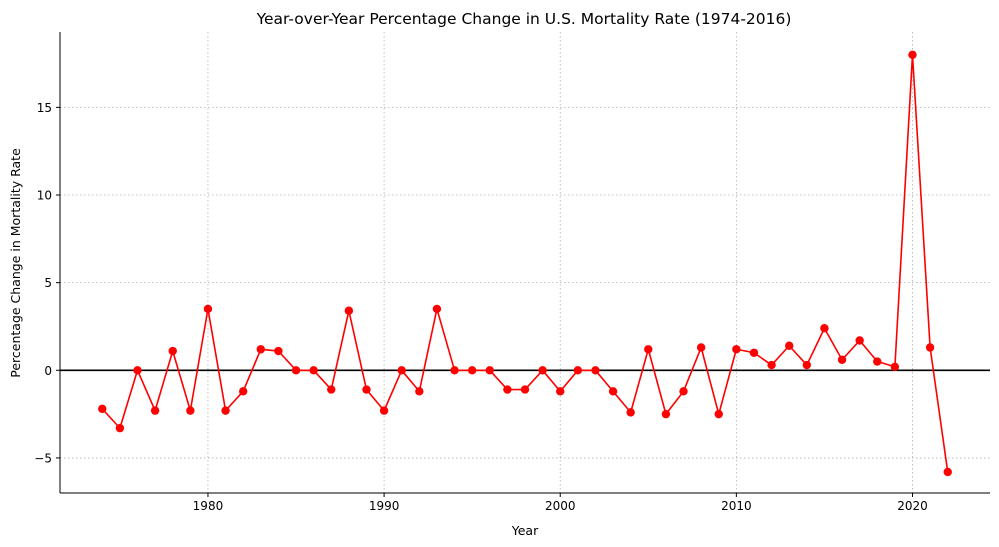 The width and height of the screenshot is (999, 547). I want to click on y-axis-ticks: −5 0 5 10 15, so click(47, 283).